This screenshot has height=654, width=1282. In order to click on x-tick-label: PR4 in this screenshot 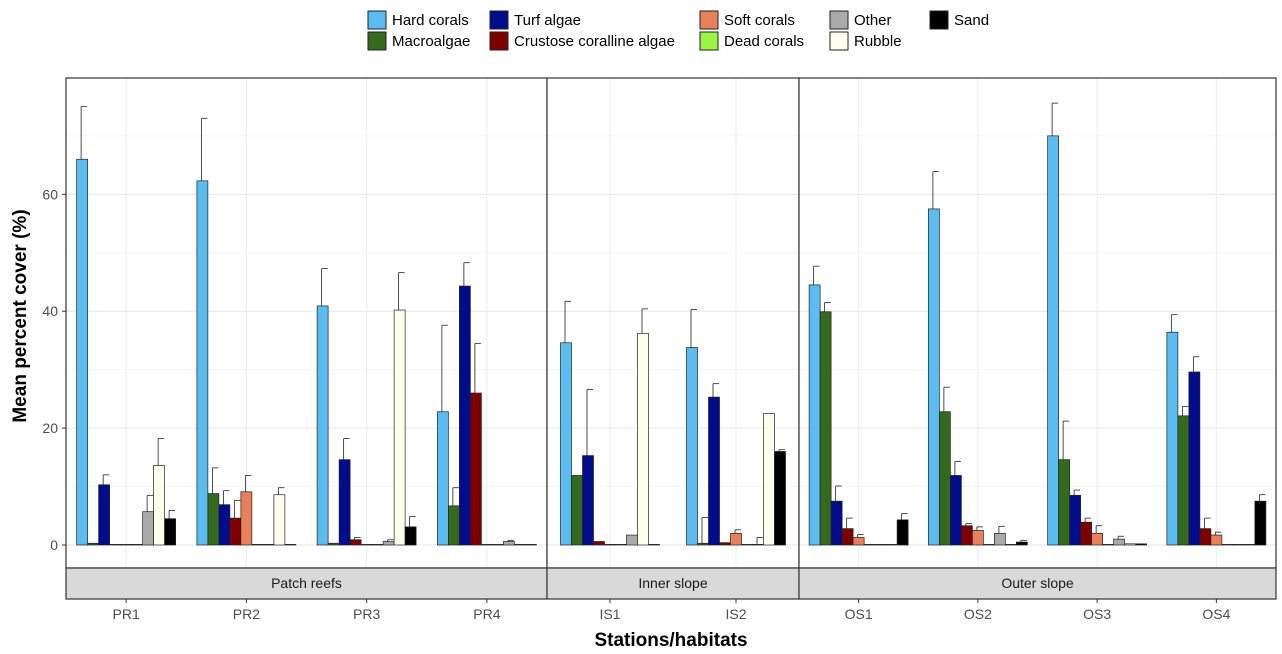, I will do `click(486, 614)`.